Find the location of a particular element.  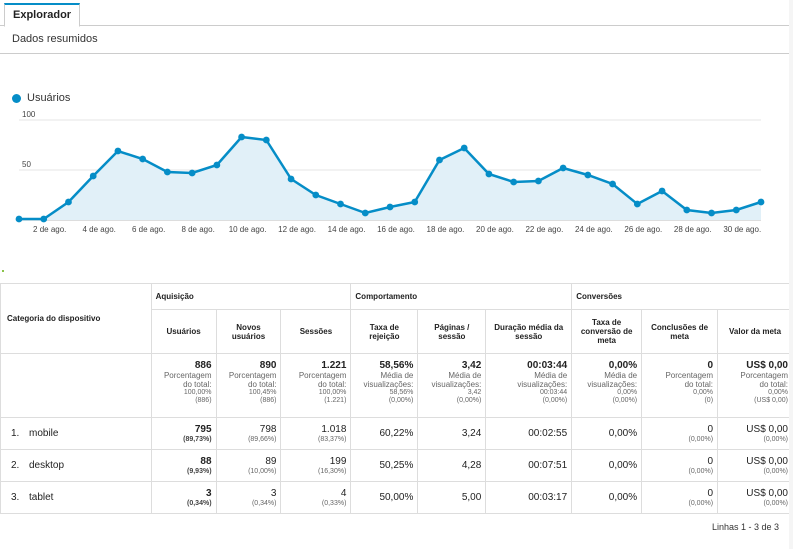

users-area is located at coordinates (390, 178).